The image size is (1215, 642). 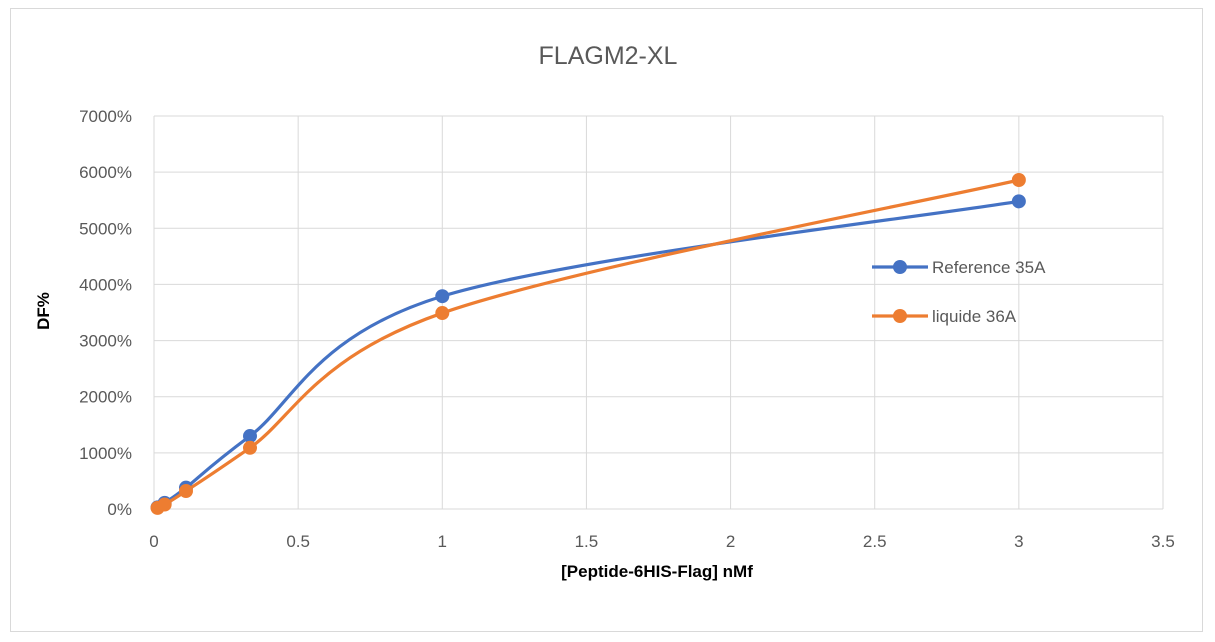 What do you see at coordinates (298, 541) in the screenshot?
I see `x-tick-label: 0.5` at bounding box center [298, 541].